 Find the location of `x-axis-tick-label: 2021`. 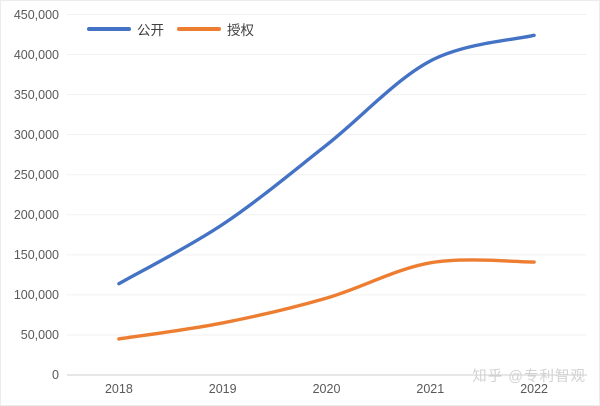

x-axis-tick-label: 2021 is located at coordinates (430, 389).